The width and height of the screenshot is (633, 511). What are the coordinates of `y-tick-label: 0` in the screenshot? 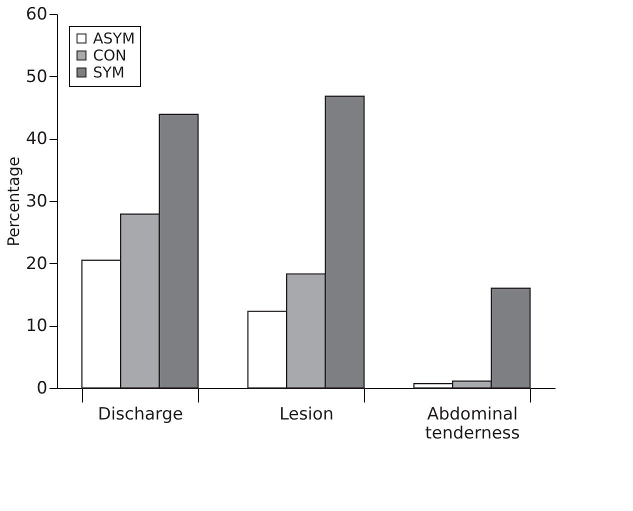 It's located at (42, 388).